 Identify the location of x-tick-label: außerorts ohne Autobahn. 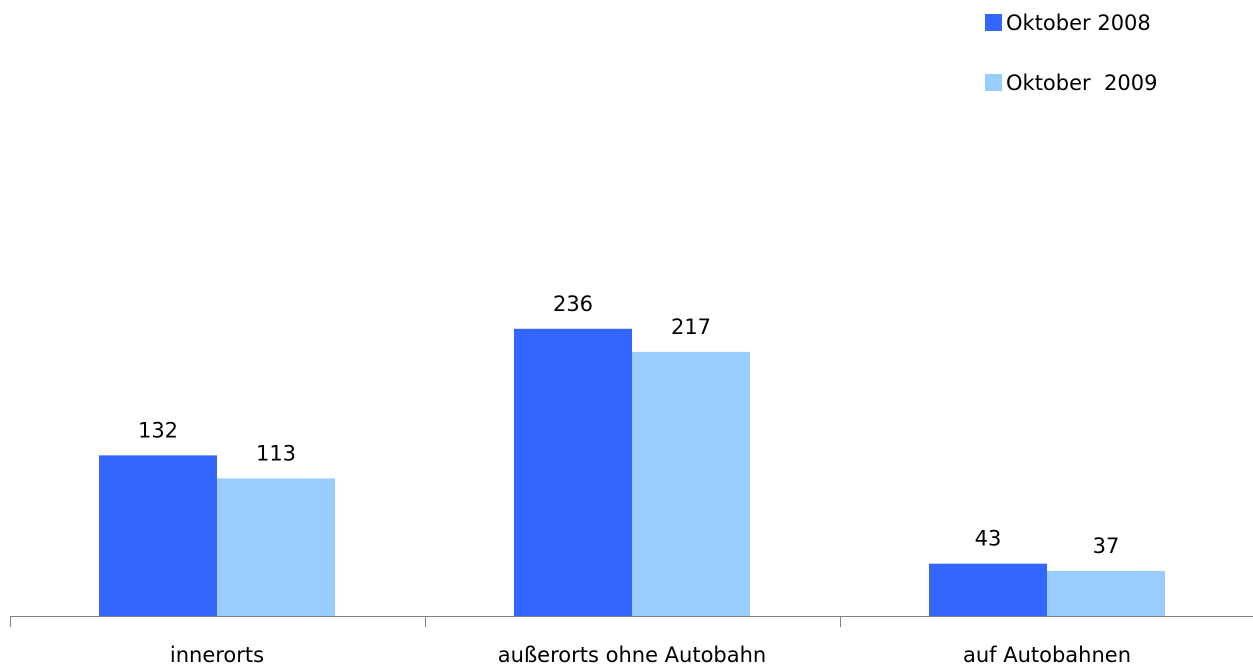
(632, 655).